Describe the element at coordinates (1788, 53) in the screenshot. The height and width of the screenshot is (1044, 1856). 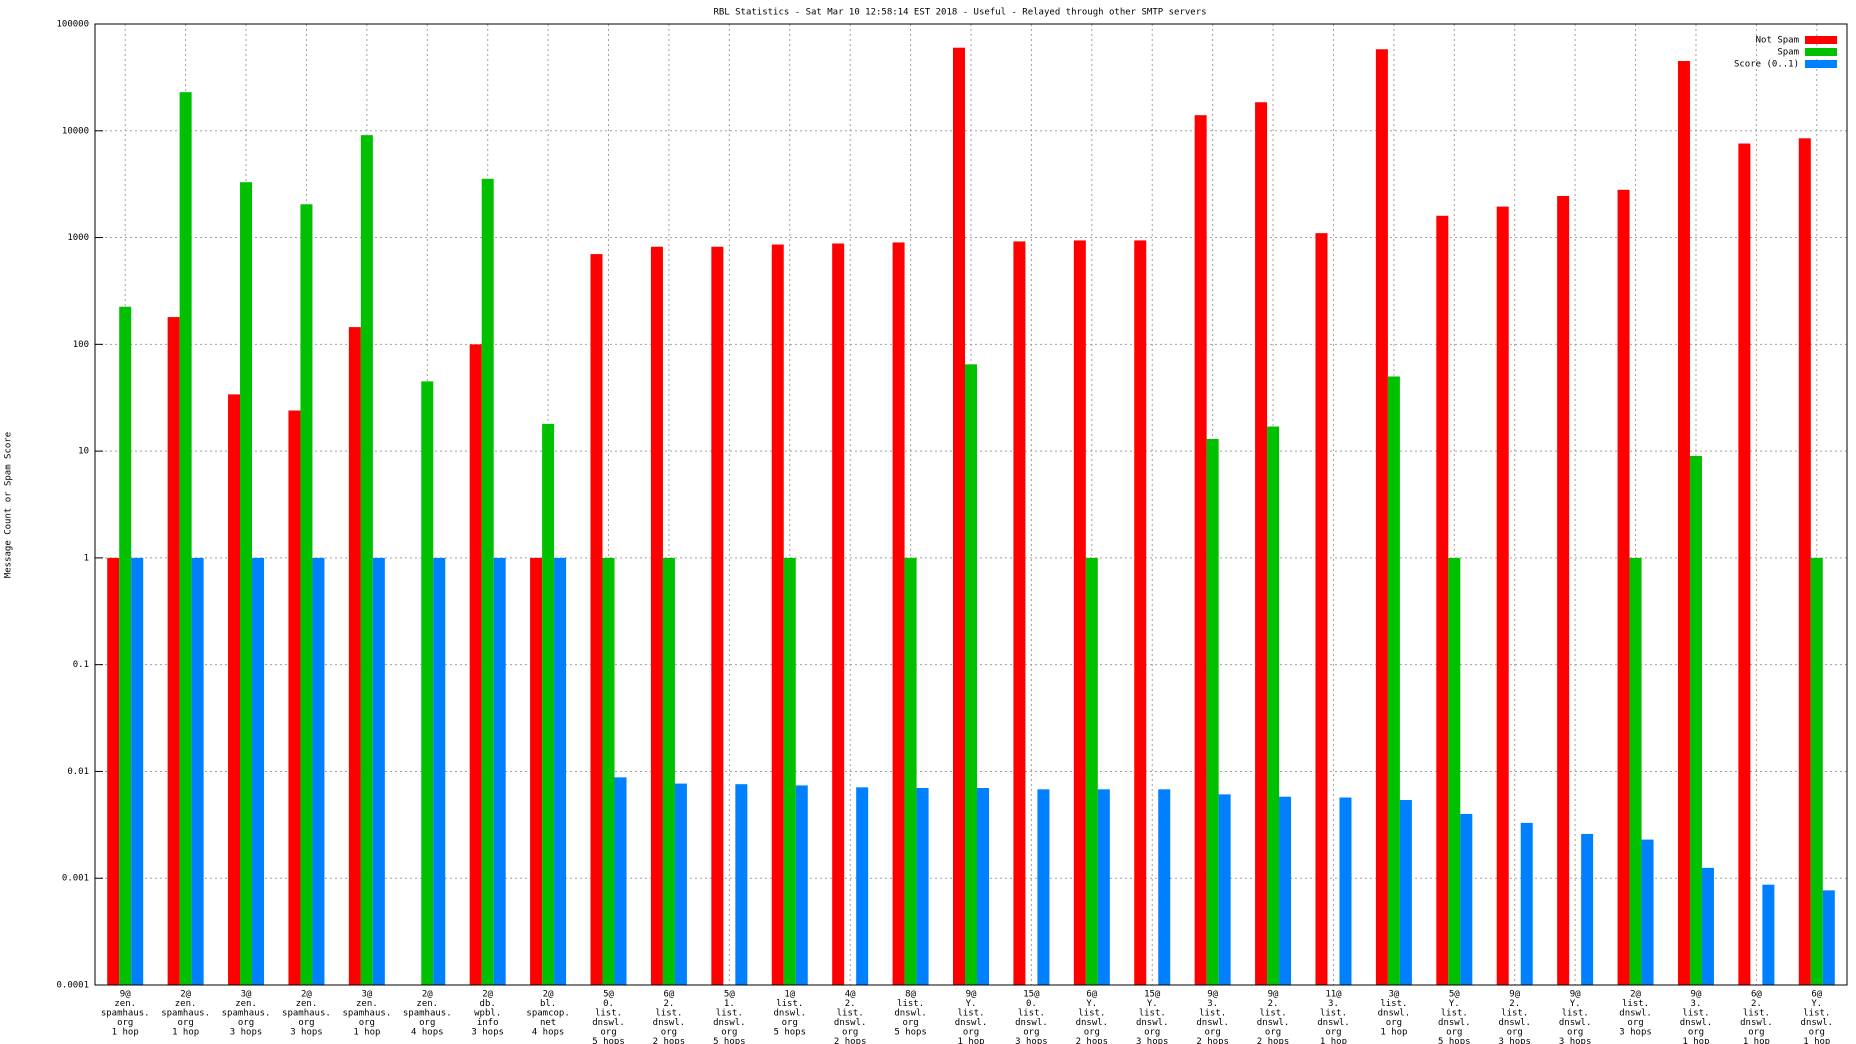
I see `legend-label: Spam` at that location.